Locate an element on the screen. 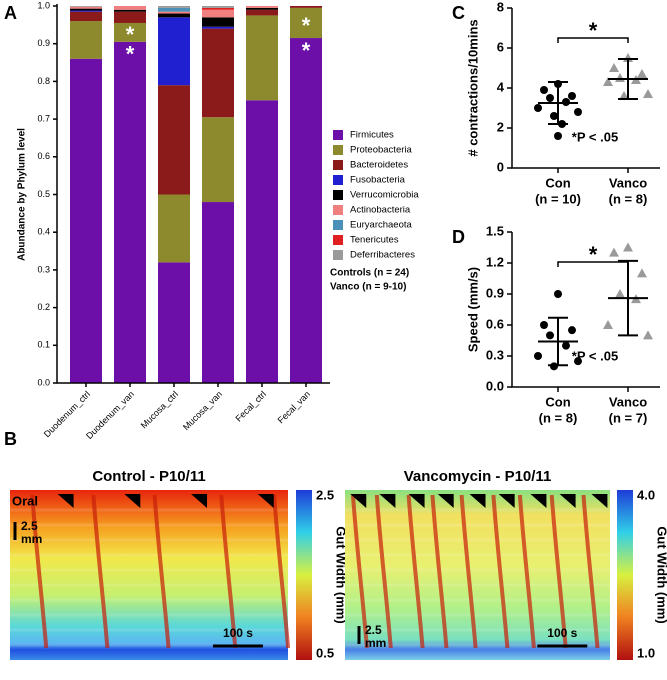  scale-label-x: 100 s is located at coordinates (238, 633).